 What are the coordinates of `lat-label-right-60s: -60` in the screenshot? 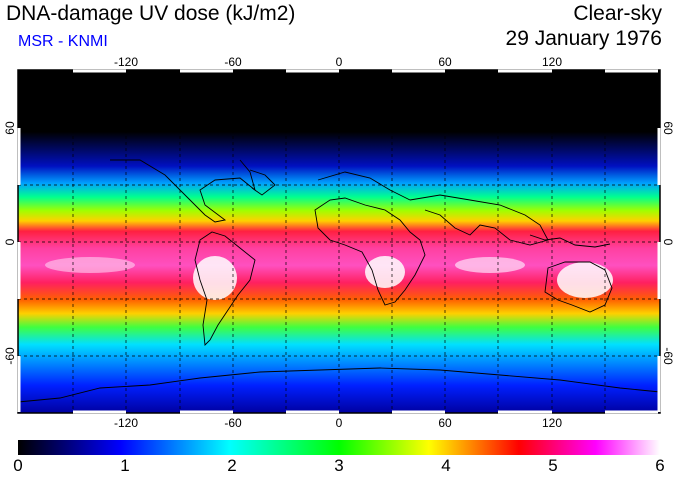 It's located at (668, 356).